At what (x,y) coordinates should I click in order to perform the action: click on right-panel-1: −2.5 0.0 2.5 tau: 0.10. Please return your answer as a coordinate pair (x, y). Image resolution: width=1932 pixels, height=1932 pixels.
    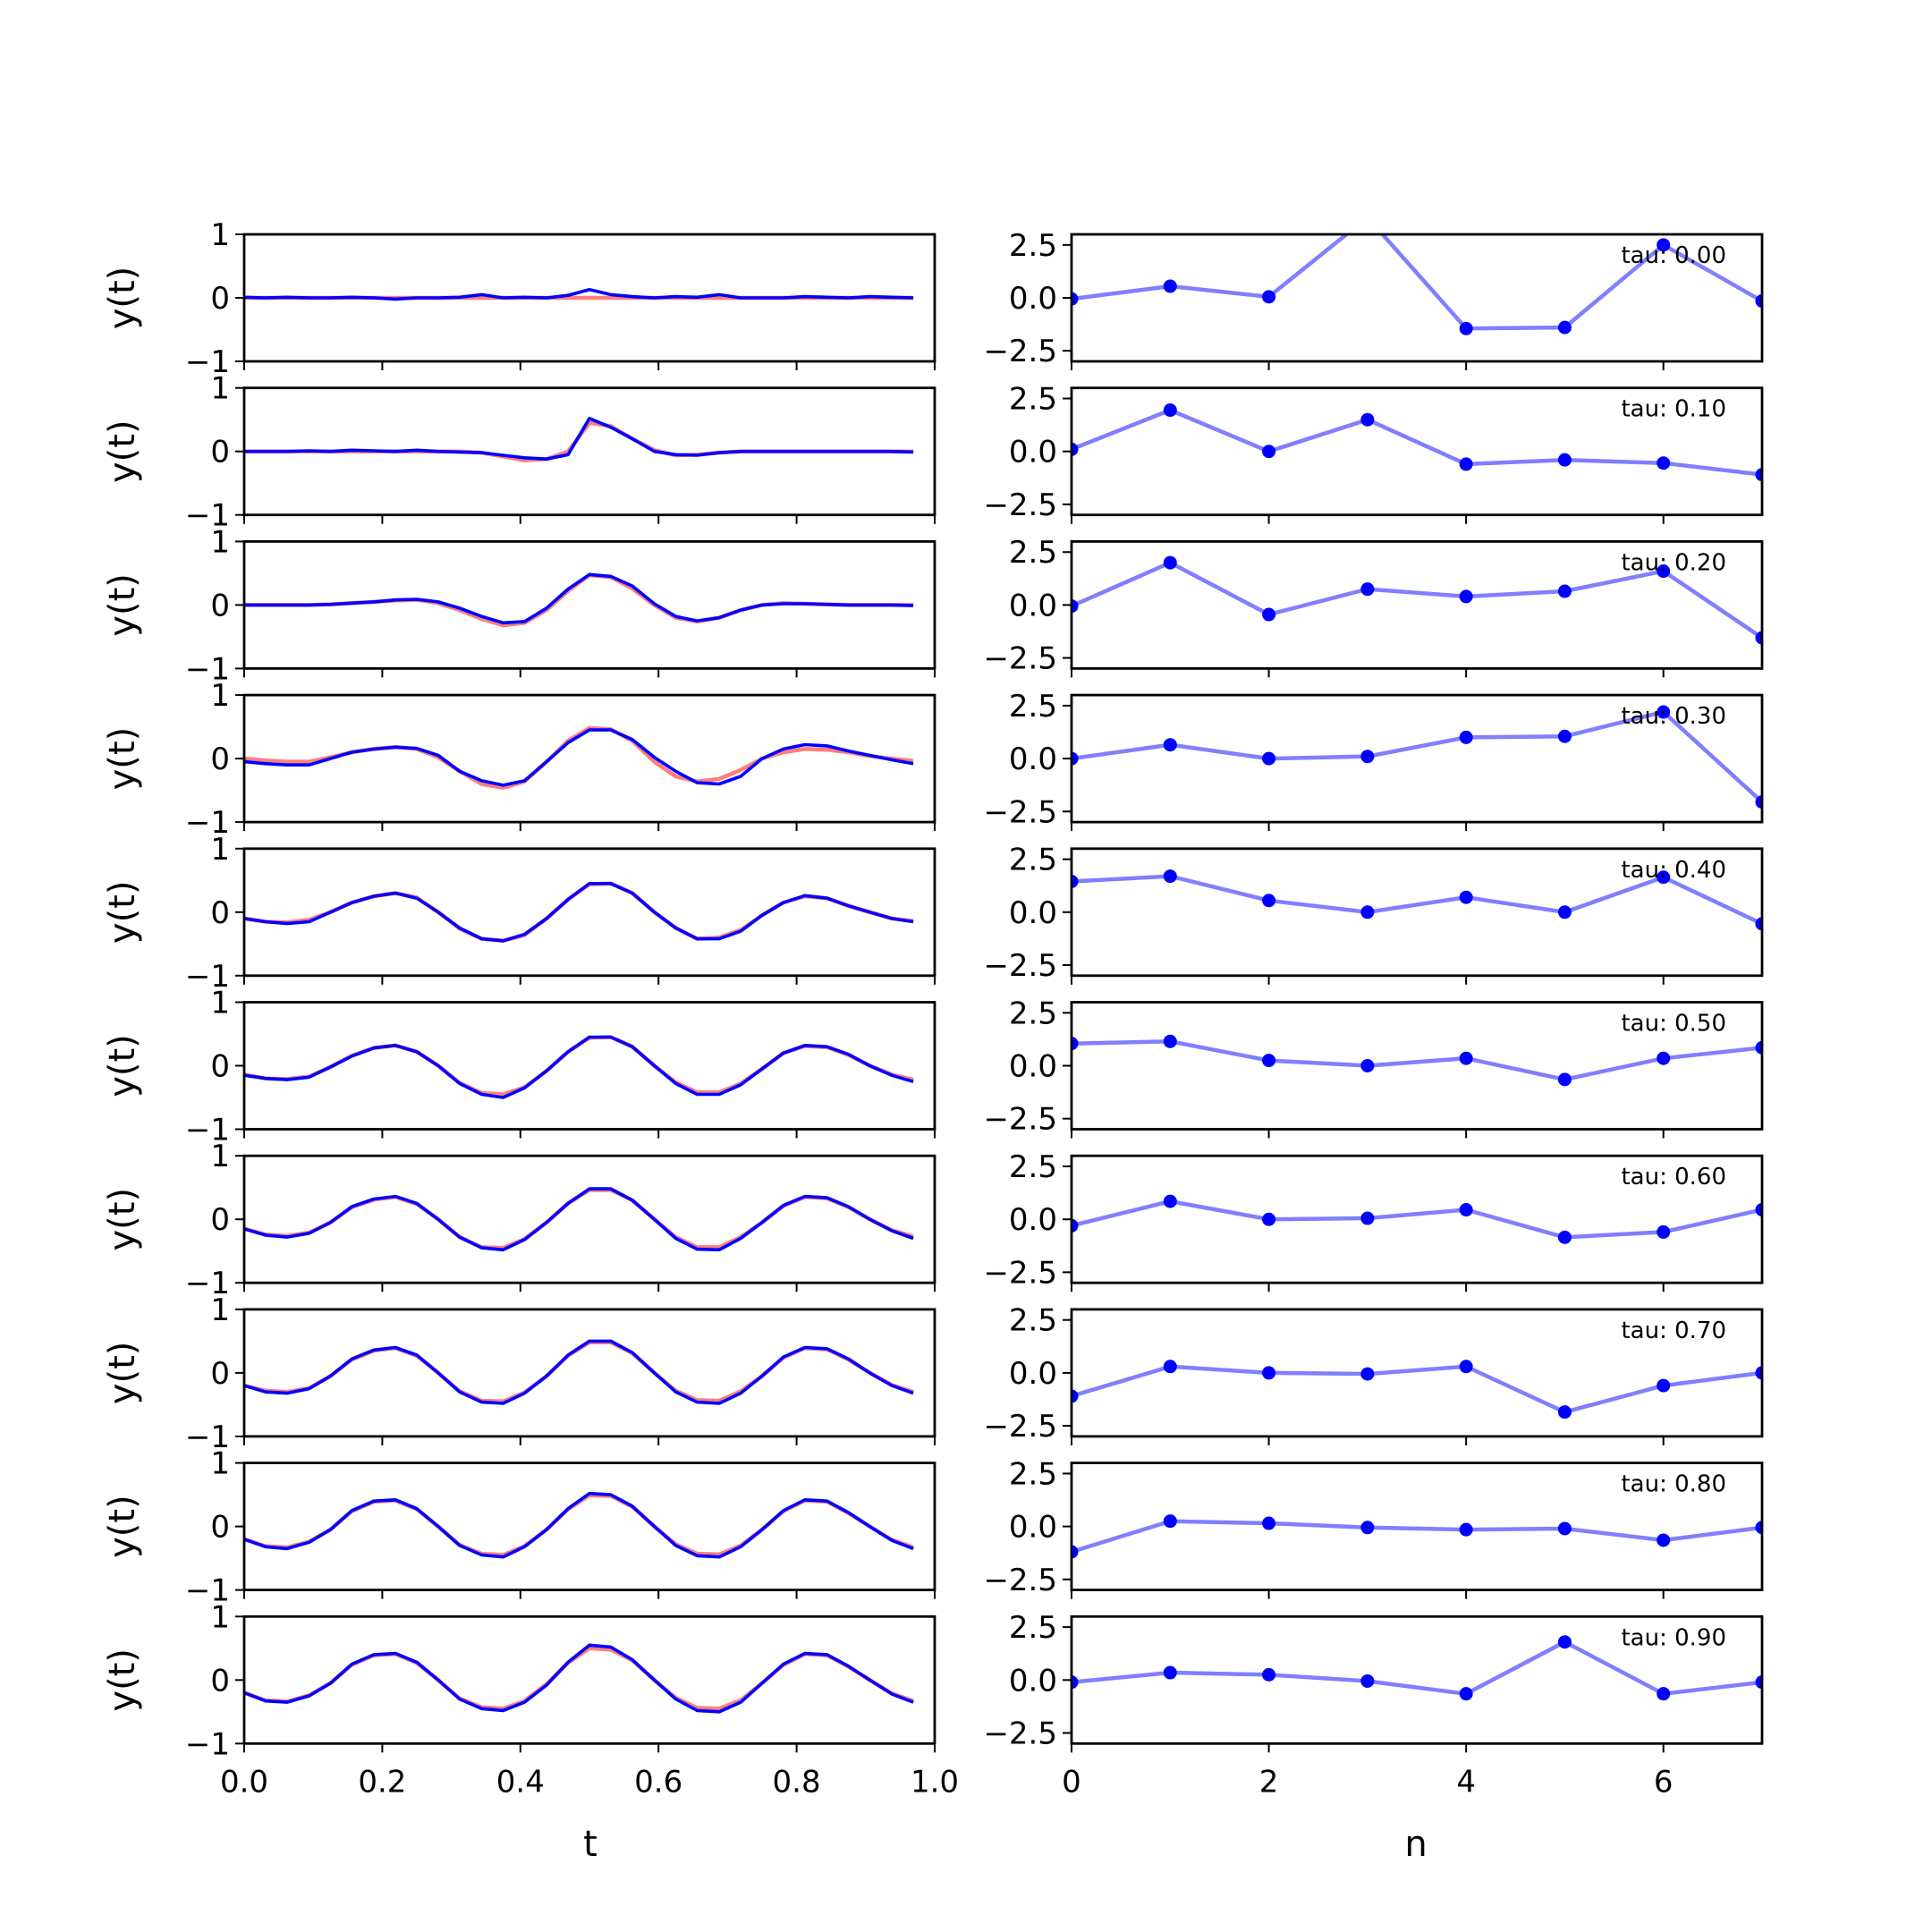
    Looking at the image, I should click on (1373, 453).